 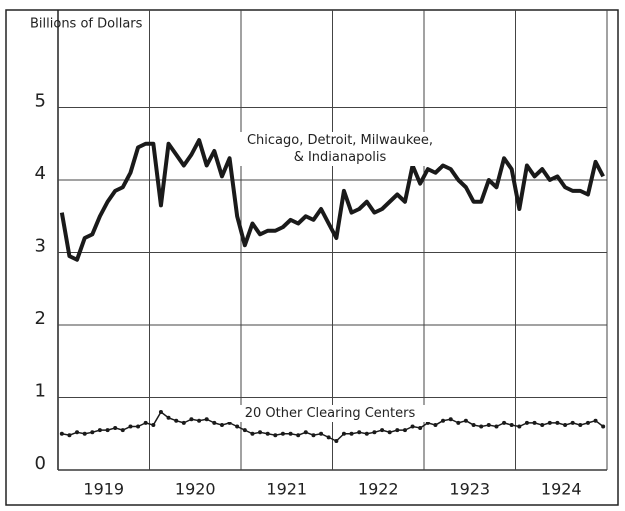 I want to click on y-tick-label: 5, so click(x=40, y=101).